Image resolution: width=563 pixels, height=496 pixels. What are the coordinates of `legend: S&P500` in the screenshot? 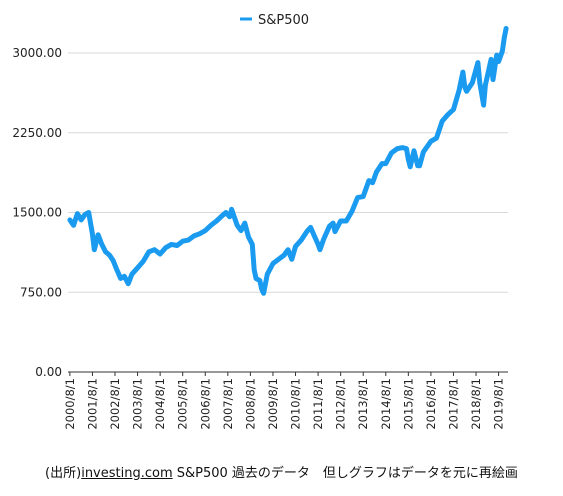 It's located at (274, 20).